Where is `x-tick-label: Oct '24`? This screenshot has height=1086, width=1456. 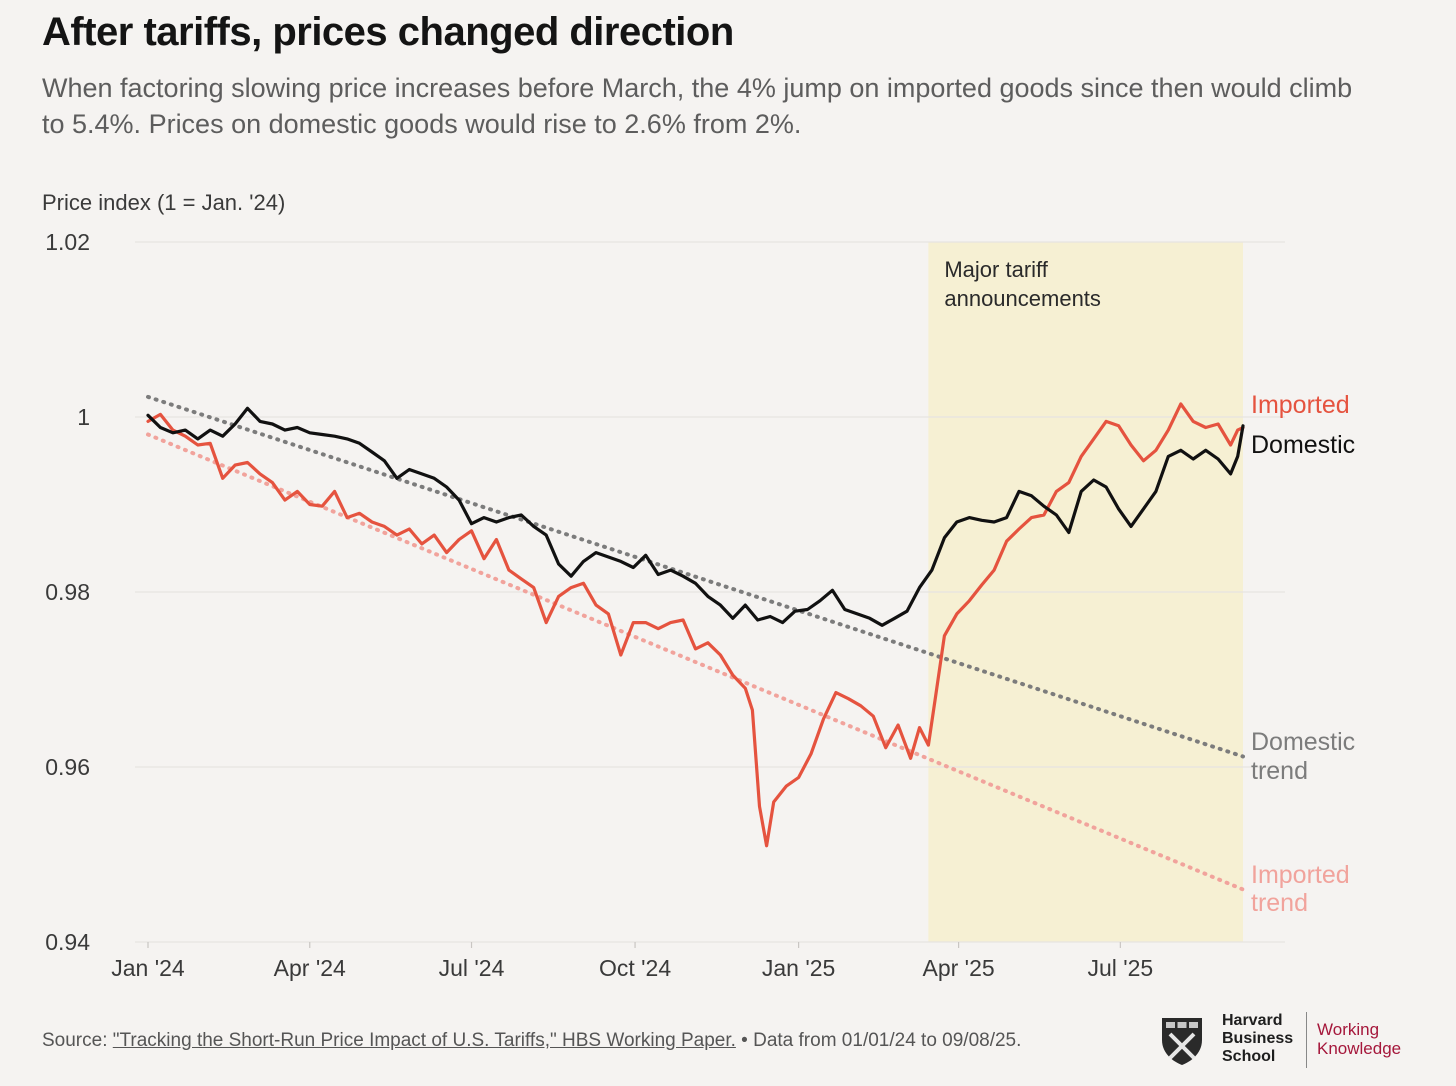
x-tick-label: Oct '24 is located at coordinates (635, 968).